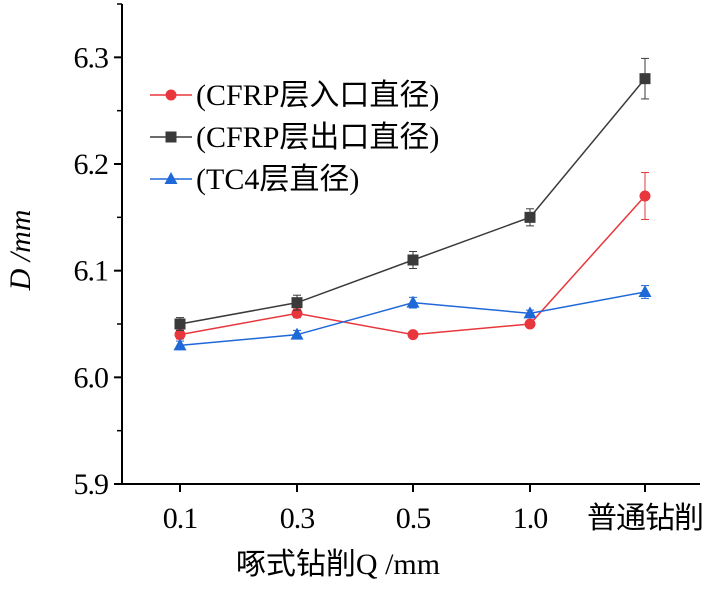 The width and height of the screenshot is (707, 591). What do you see at coordinates (91, 271) in the screenshot?
I see `y-tick-label: 6.1` at bounding box center [91, 271].